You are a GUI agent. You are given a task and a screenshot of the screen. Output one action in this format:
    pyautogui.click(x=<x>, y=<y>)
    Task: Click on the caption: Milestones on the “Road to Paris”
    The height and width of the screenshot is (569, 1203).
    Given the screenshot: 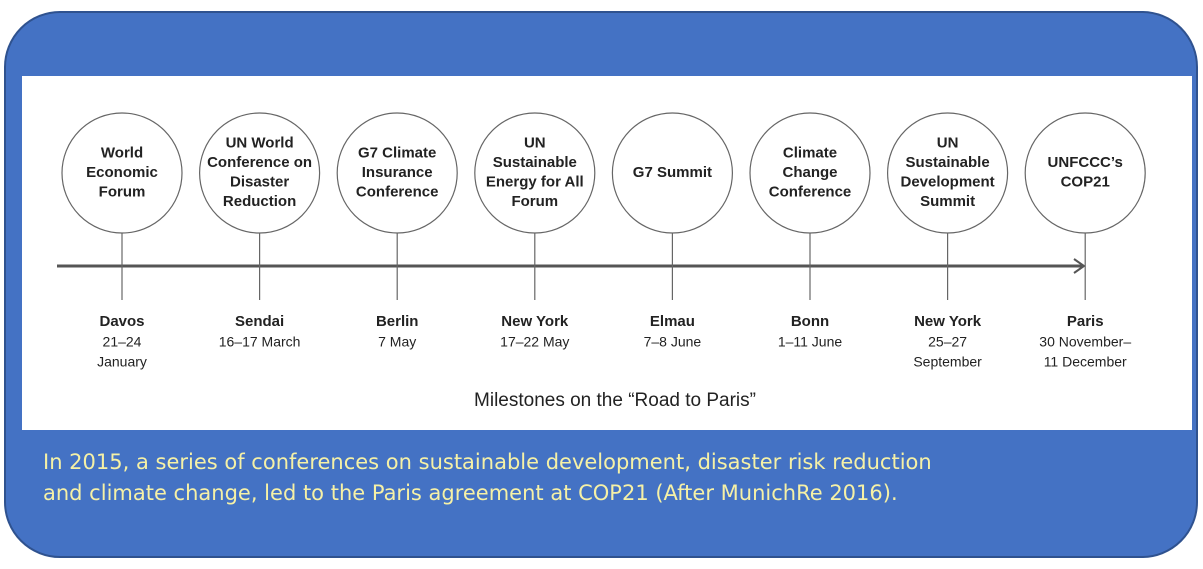 What is the action you would take?
    pyautogui.click(x=615, y=400)
    